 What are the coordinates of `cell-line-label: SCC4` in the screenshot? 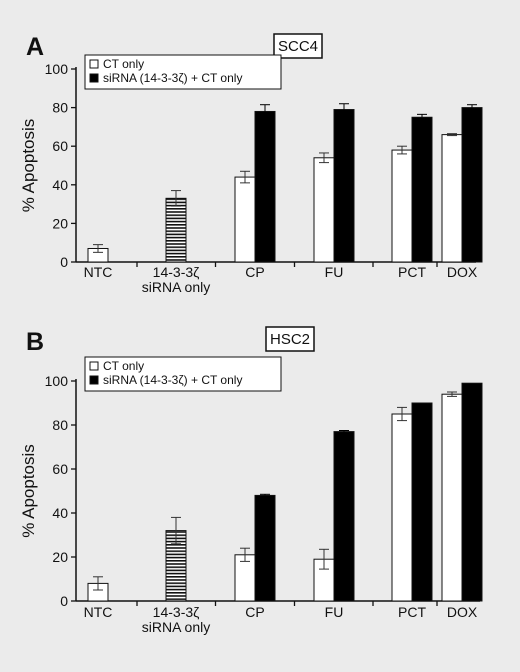 It's located at (298, 46).